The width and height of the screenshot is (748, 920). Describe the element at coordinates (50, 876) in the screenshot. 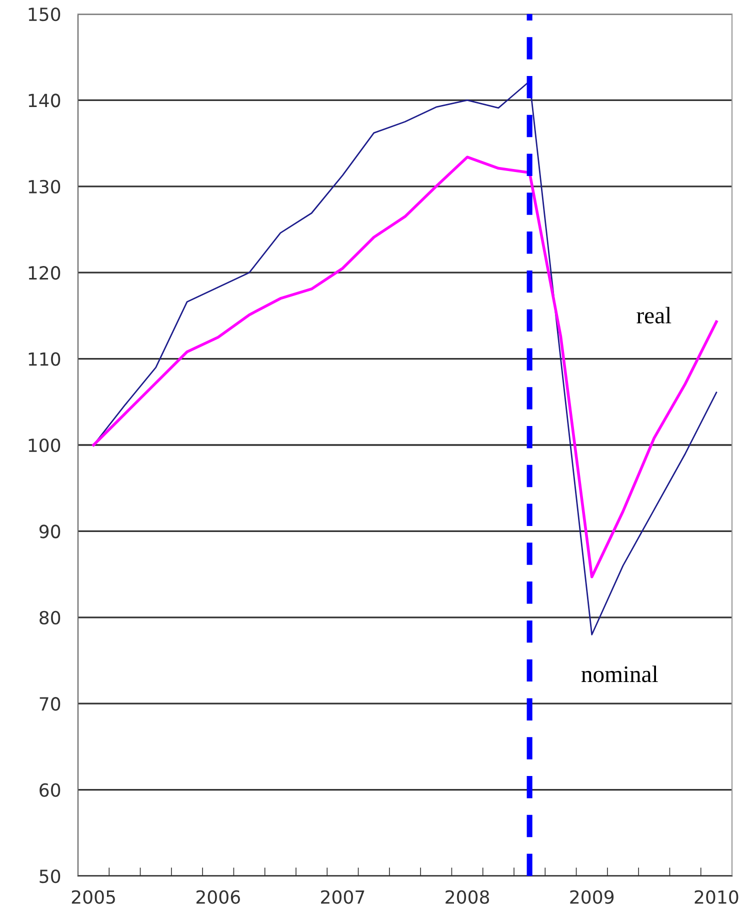

I see `y-tick-label: 50` at that location.